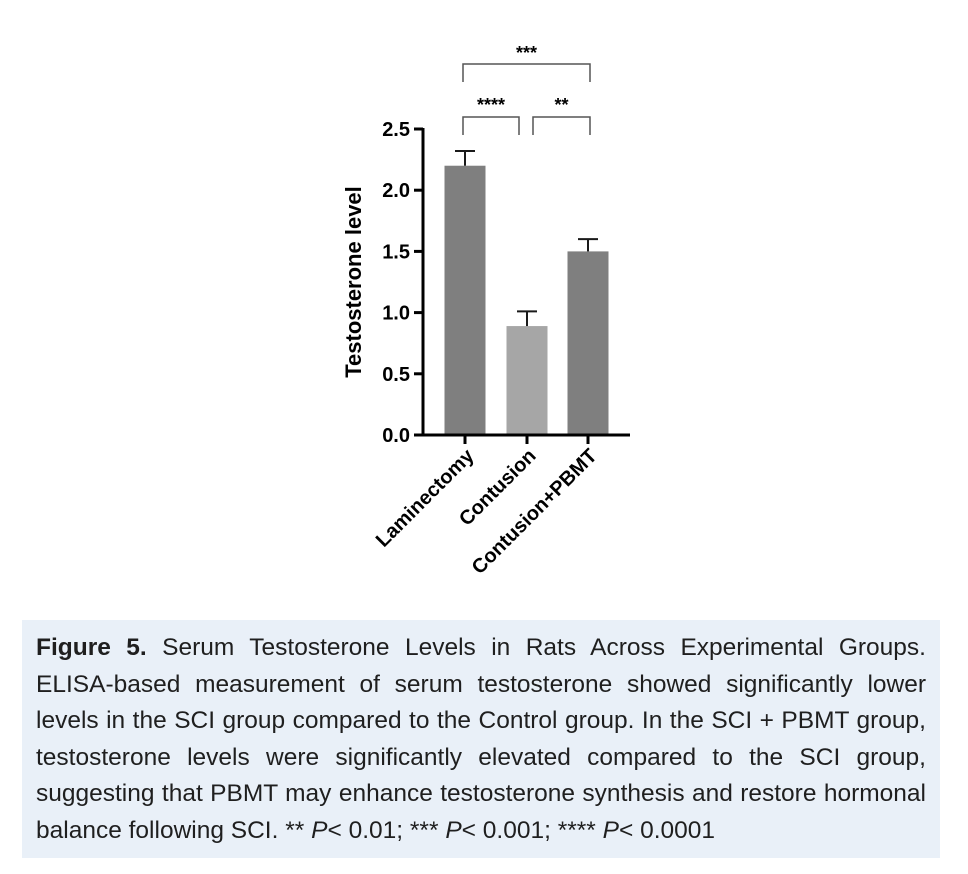  What do you see at coordinates (396, 436) in the screenshot?
I see `y-tick-label: 0.0` at bounding box center [396, 436].